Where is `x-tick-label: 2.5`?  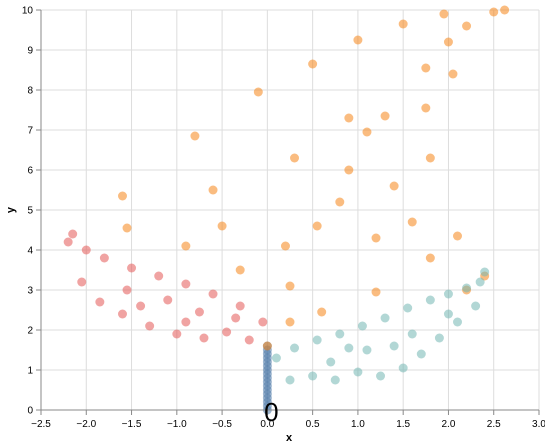
x-tick-label: 2.5 is located at coordinates (494, 424).